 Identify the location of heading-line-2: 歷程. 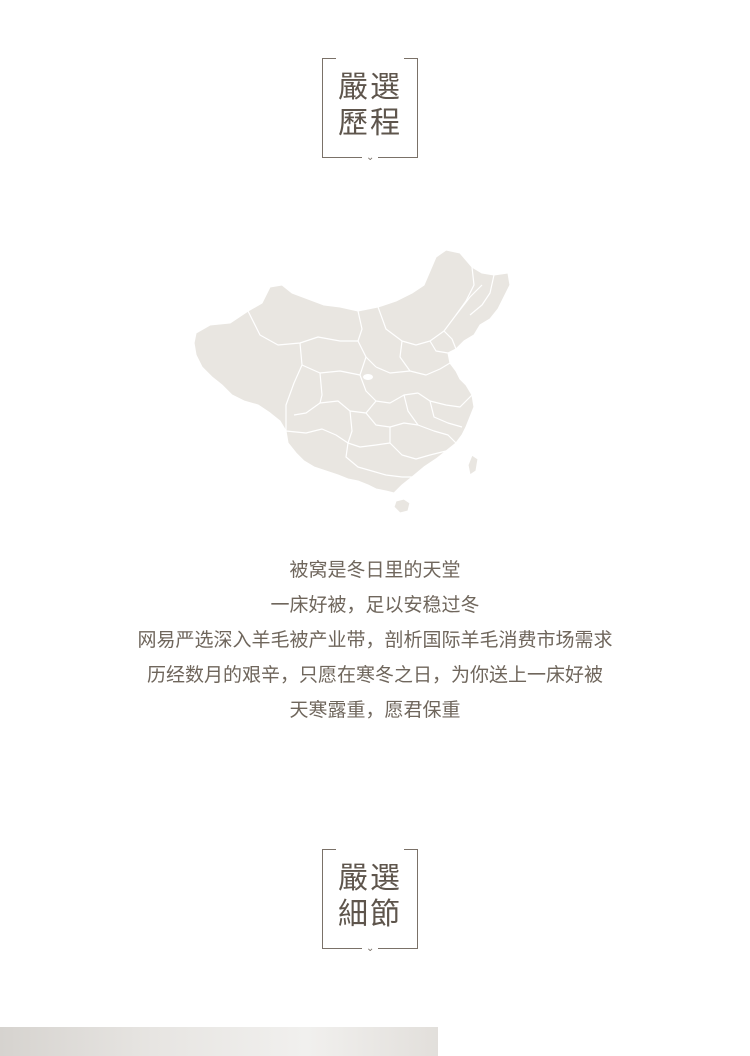
(370, 123).